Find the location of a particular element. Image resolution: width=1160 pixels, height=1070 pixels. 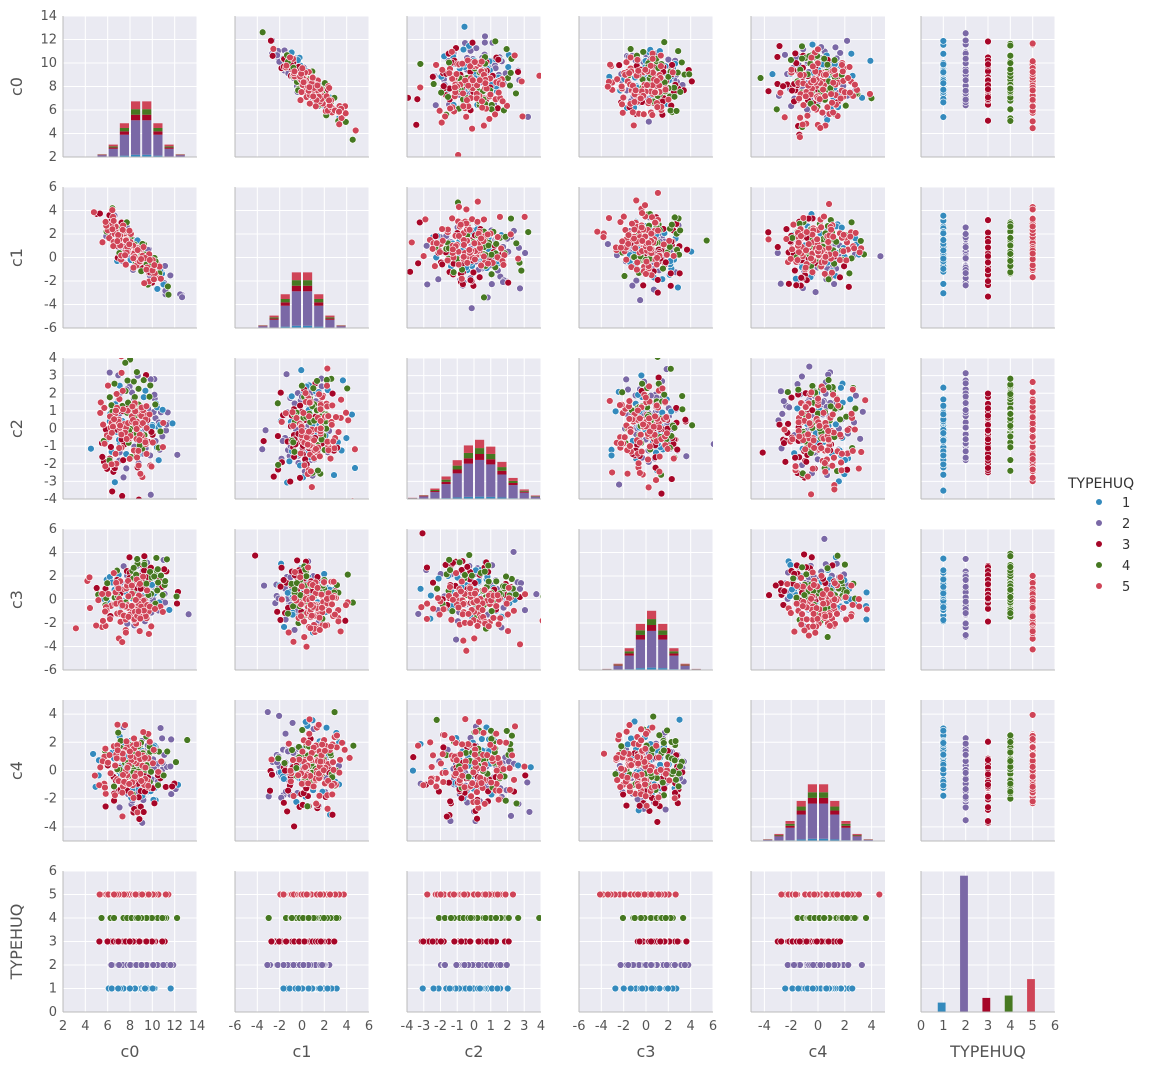

panel-c0-vs-c3 is located at coordinates (646, 86).